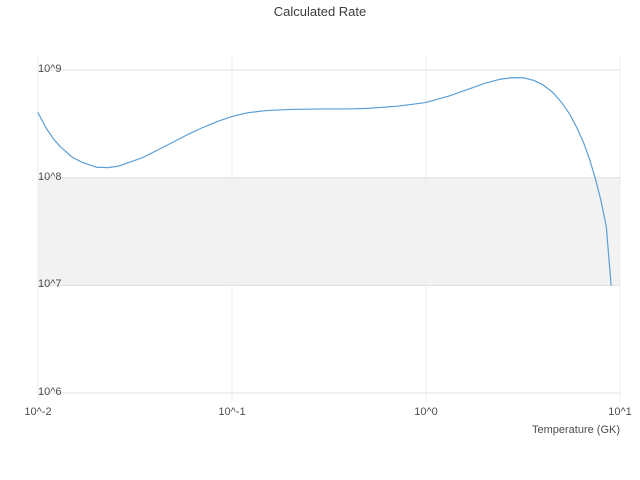  Describe the element at coordinates (620, 412) in the screenshot. I see `x-tick-label: 10^1` at that location.